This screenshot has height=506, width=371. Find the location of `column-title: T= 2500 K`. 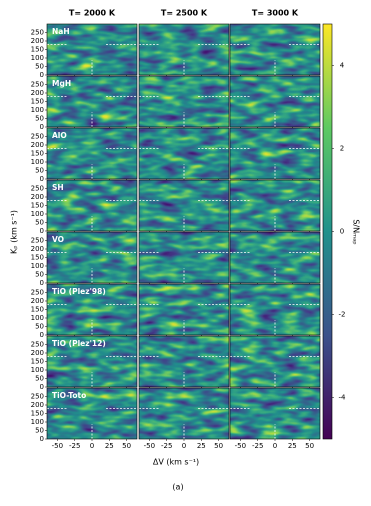

column-title: T= 2500 K is located at coordinates (184, 13).